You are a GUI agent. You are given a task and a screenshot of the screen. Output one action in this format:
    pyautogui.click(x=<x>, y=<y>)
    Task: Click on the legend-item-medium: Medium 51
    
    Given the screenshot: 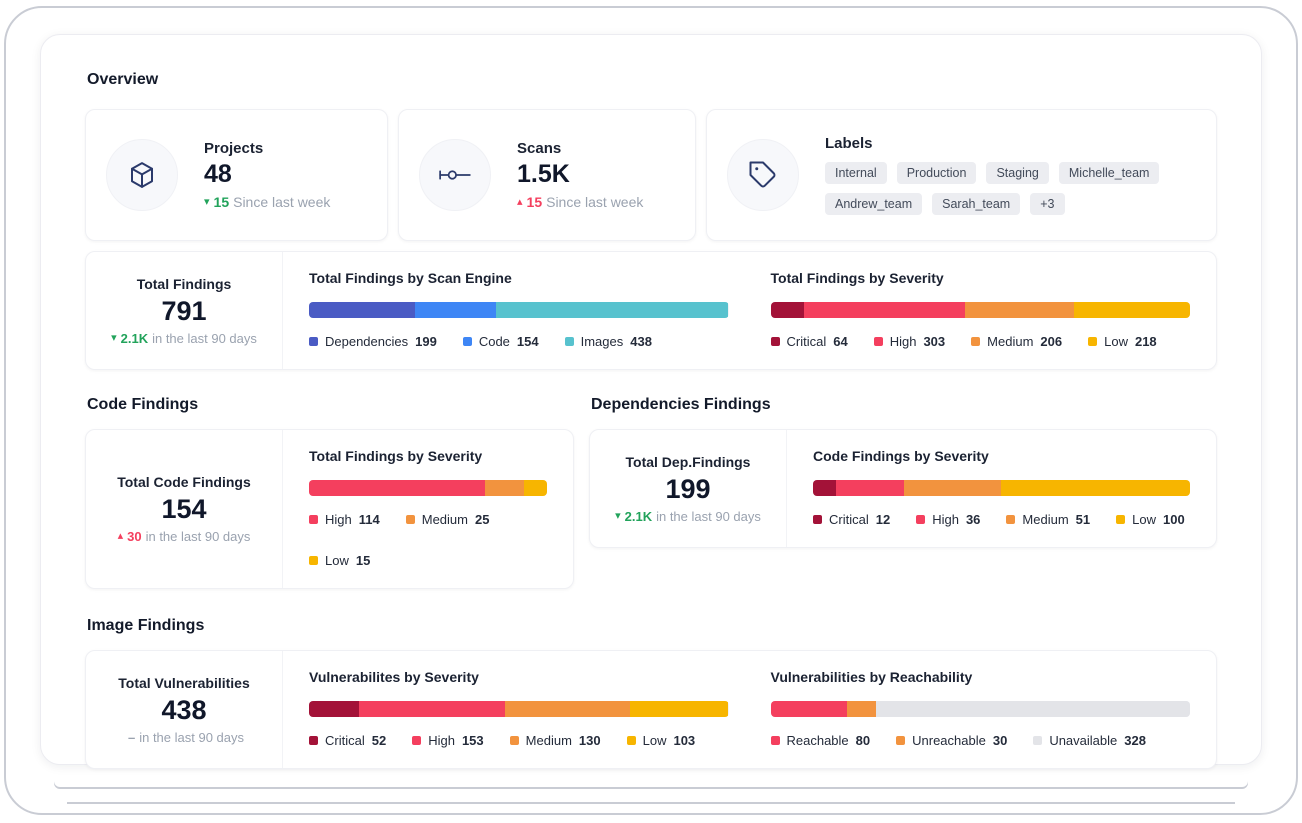 What is the action you would take?
    pyautogui.click(x=1048, y=519)
    